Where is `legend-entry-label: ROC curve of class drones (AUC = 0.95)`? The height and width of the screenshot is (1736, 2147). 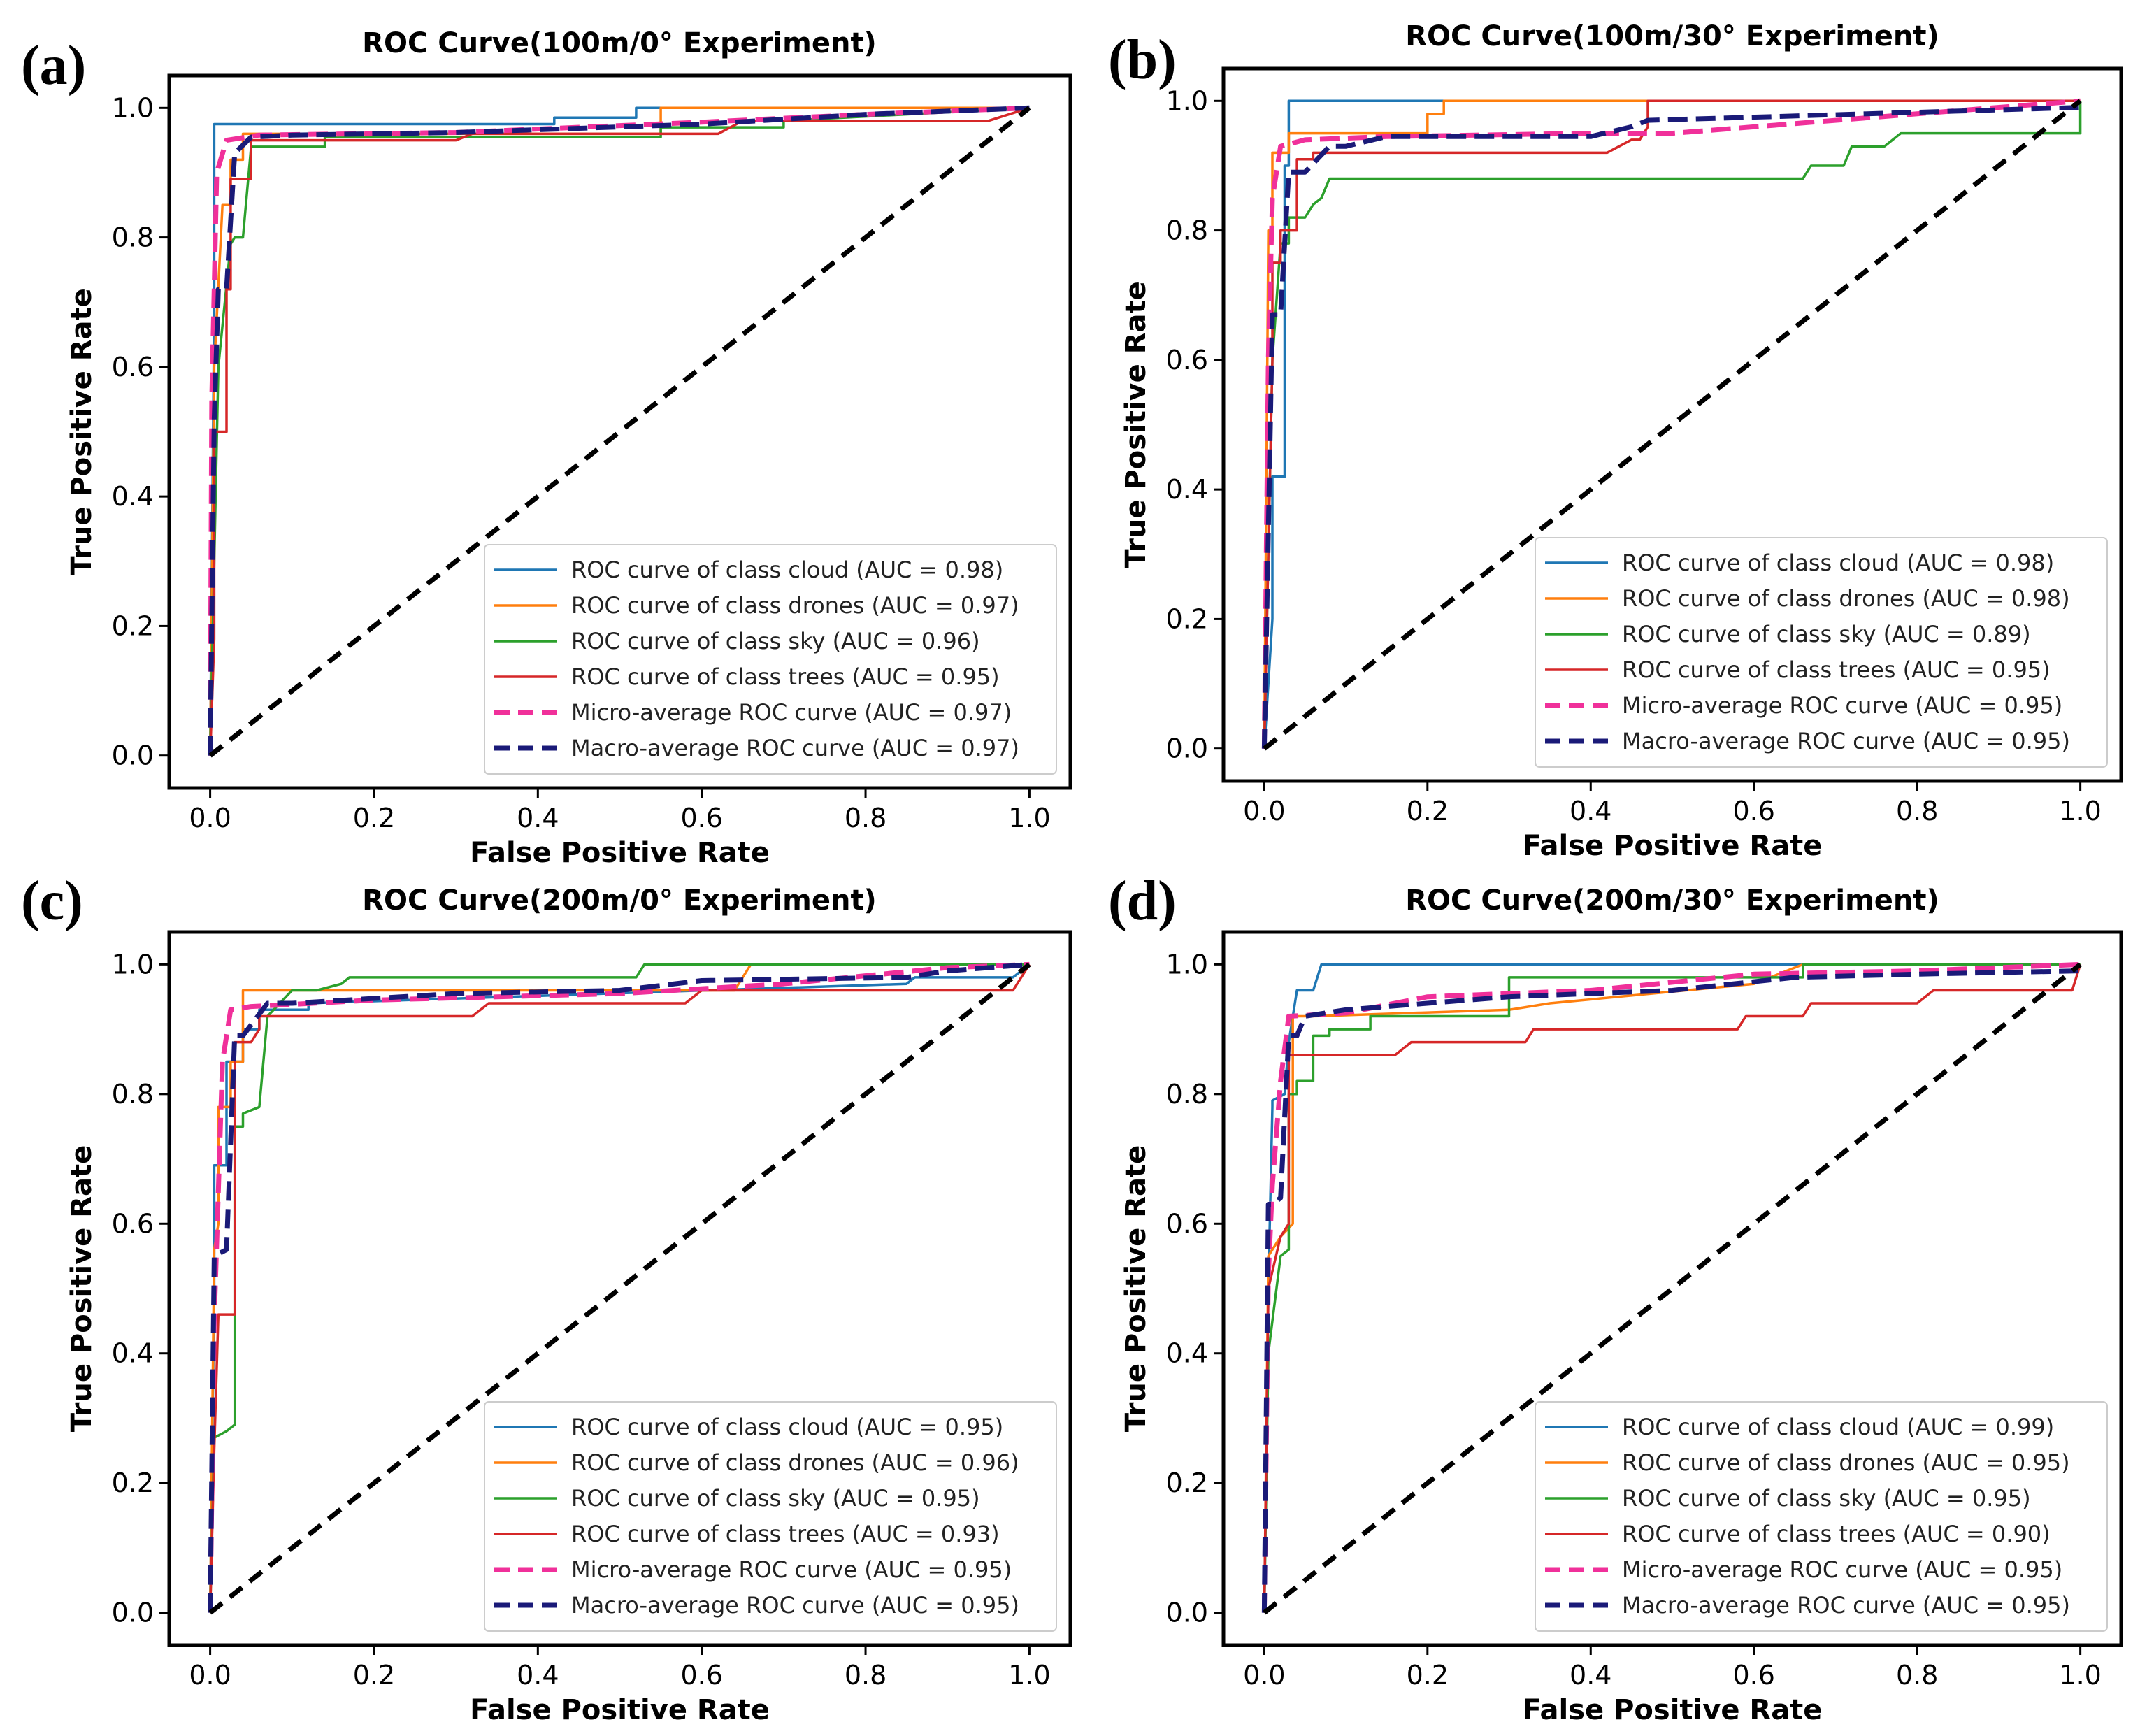 legend-entry-label: ROC curve of class drones (AUC = 0.95) is located at coordinates (1846, 1462).